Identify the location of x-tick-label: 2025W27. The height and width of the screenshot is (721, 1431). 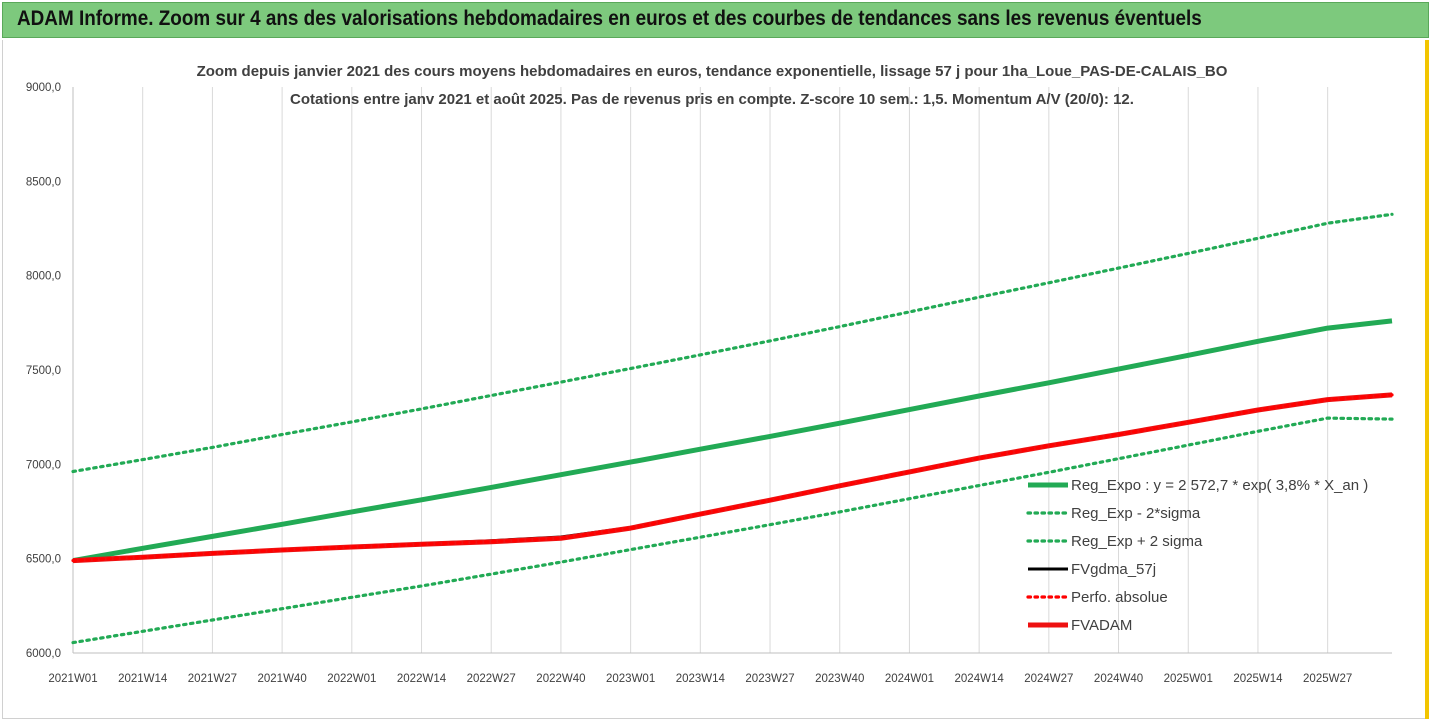
(1327, 679).